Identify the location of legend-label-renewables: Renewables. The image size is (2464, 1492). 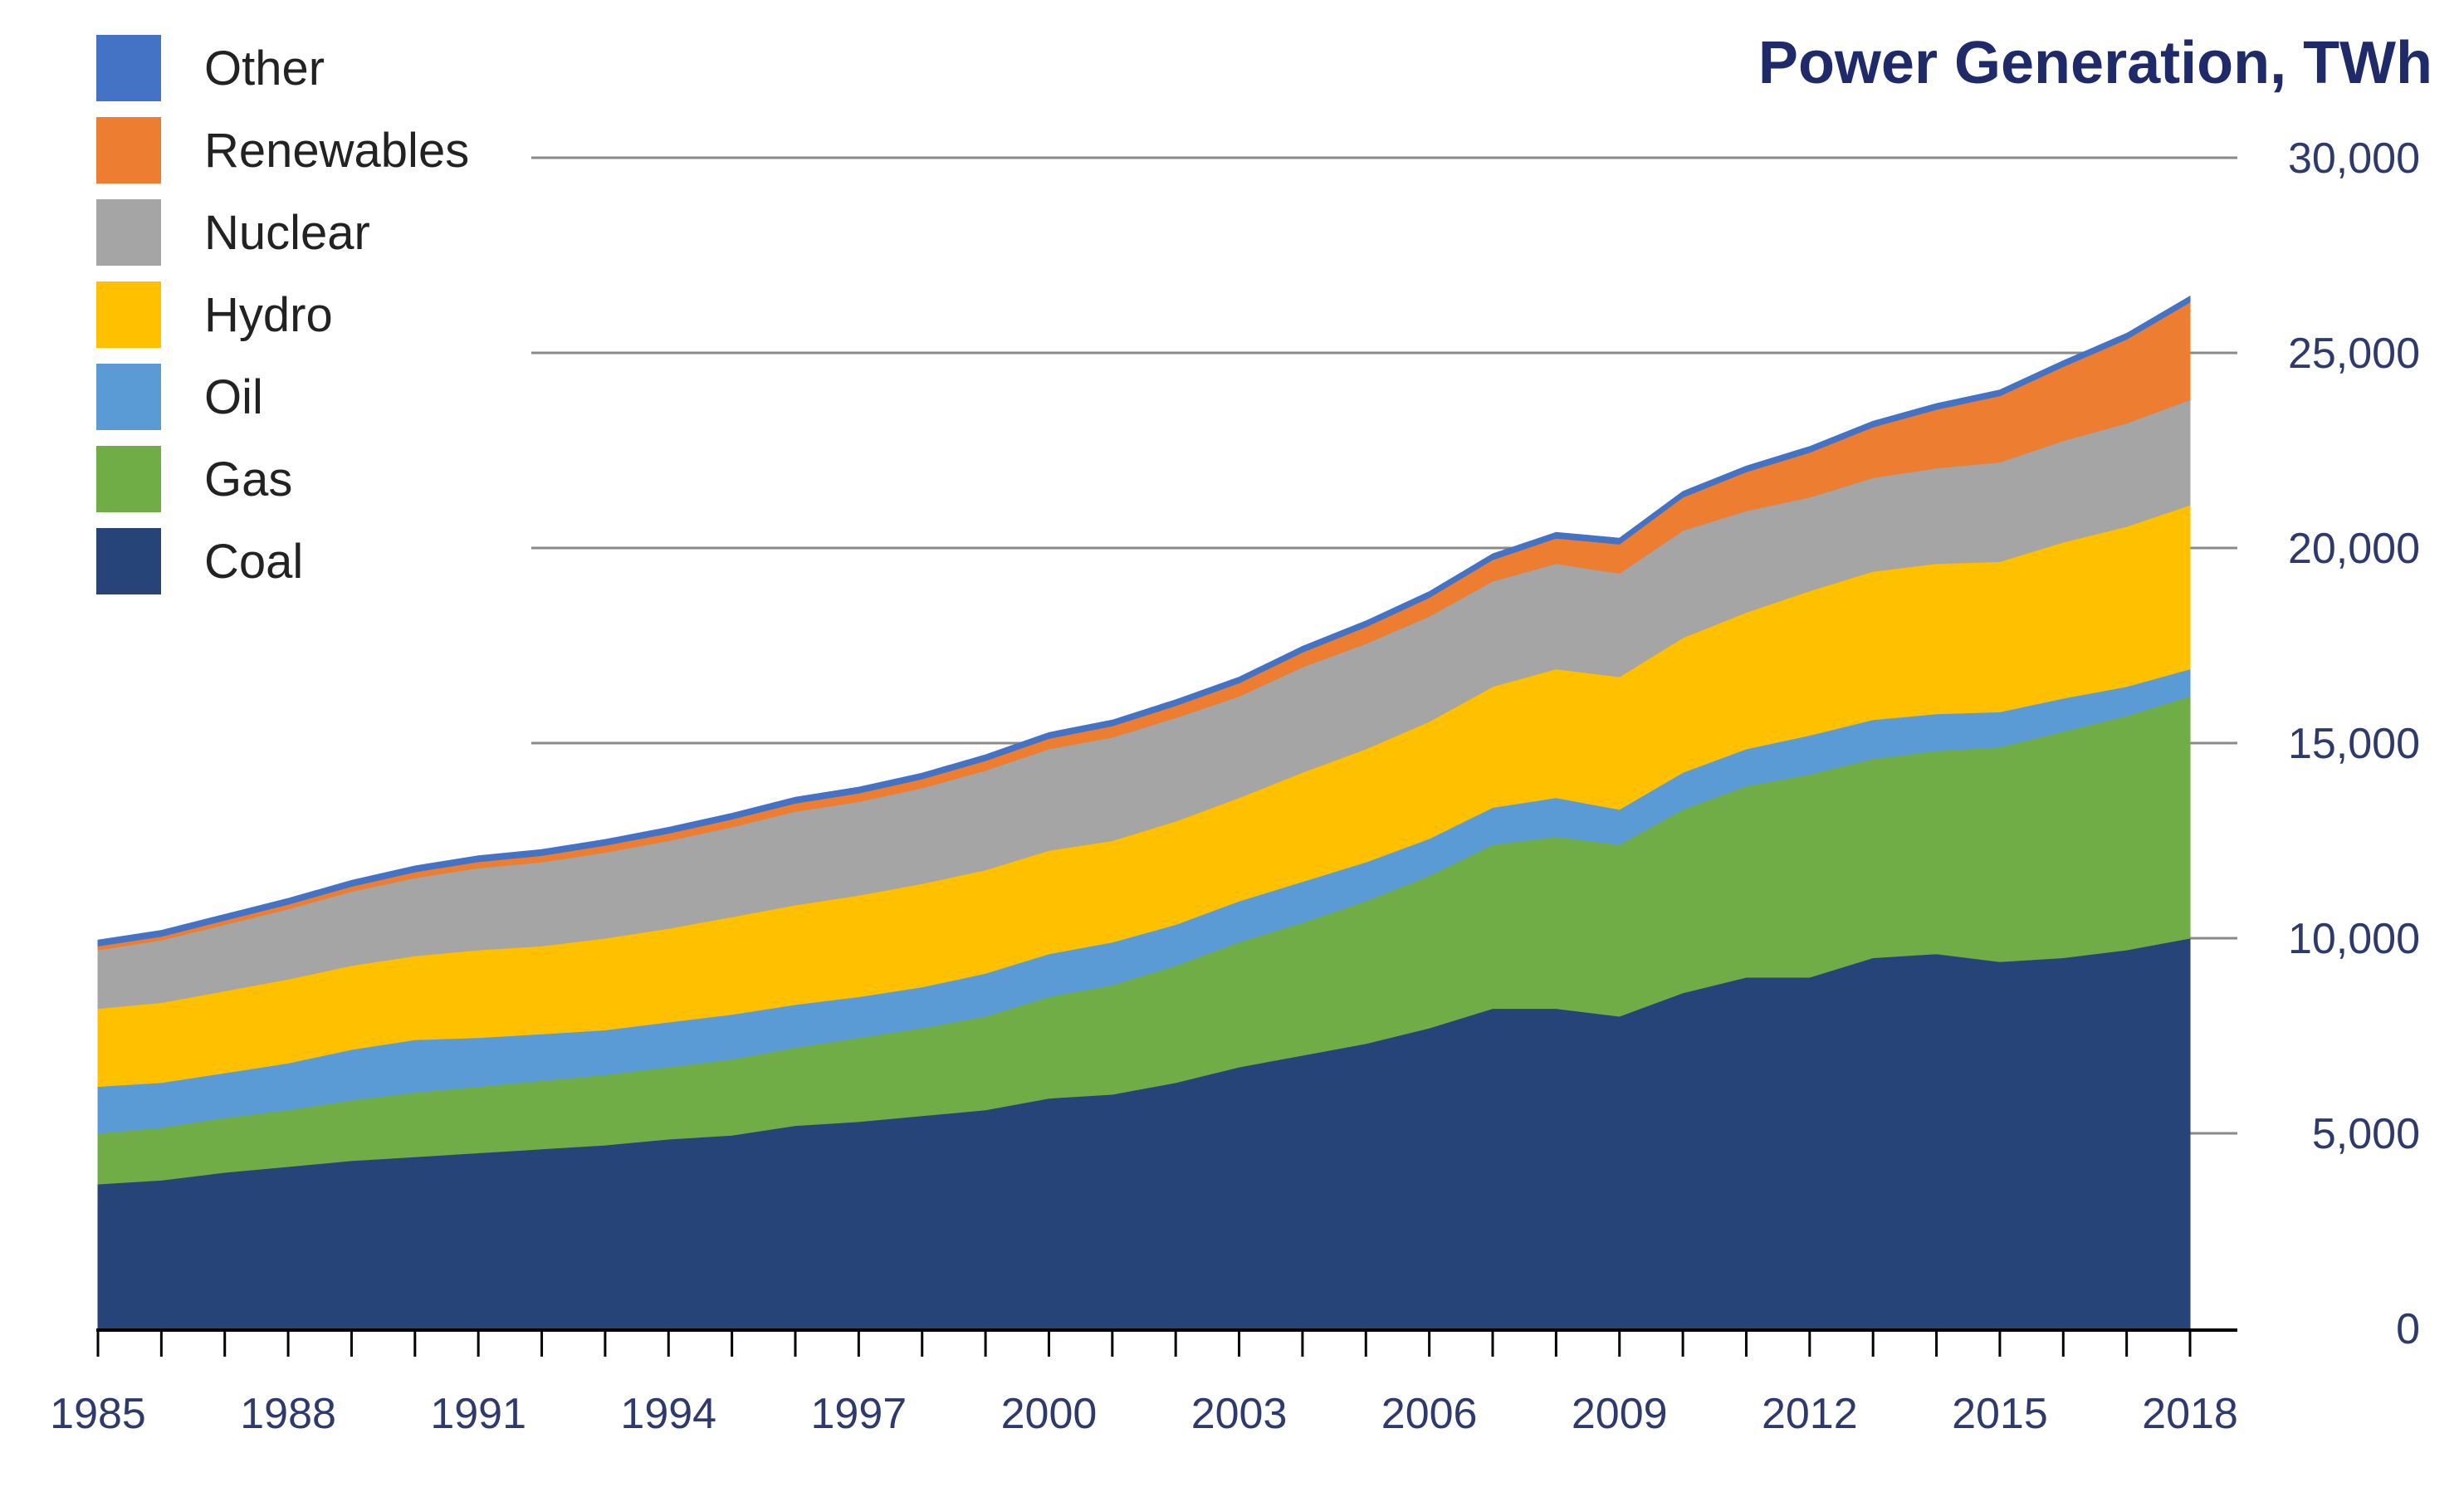
(337, 151).